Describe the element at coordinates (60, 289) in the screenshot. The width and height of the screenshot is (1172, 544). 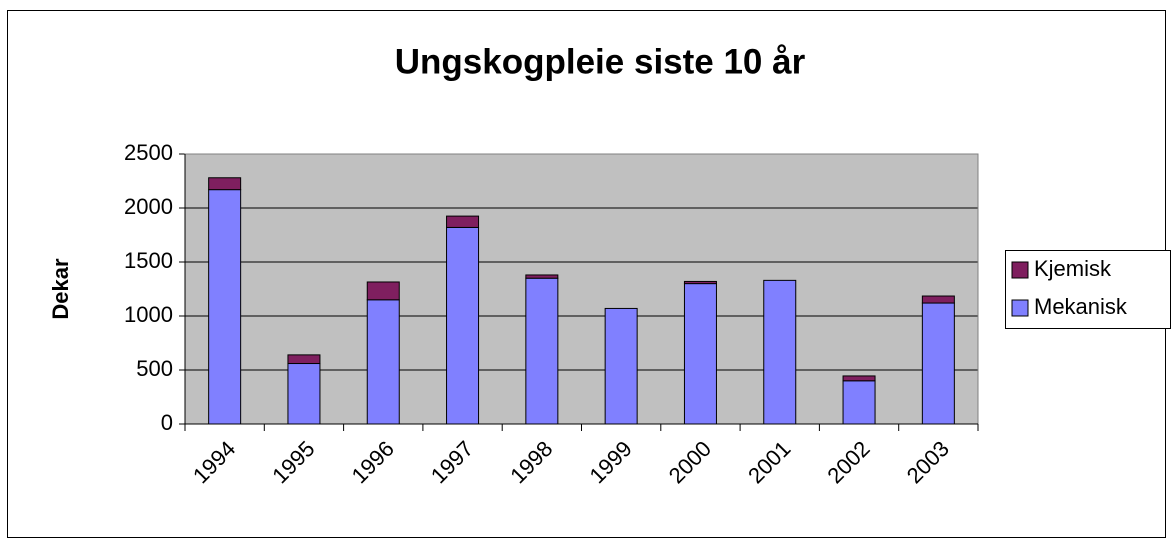
I see `y-axis-label: Dekar` at that location.